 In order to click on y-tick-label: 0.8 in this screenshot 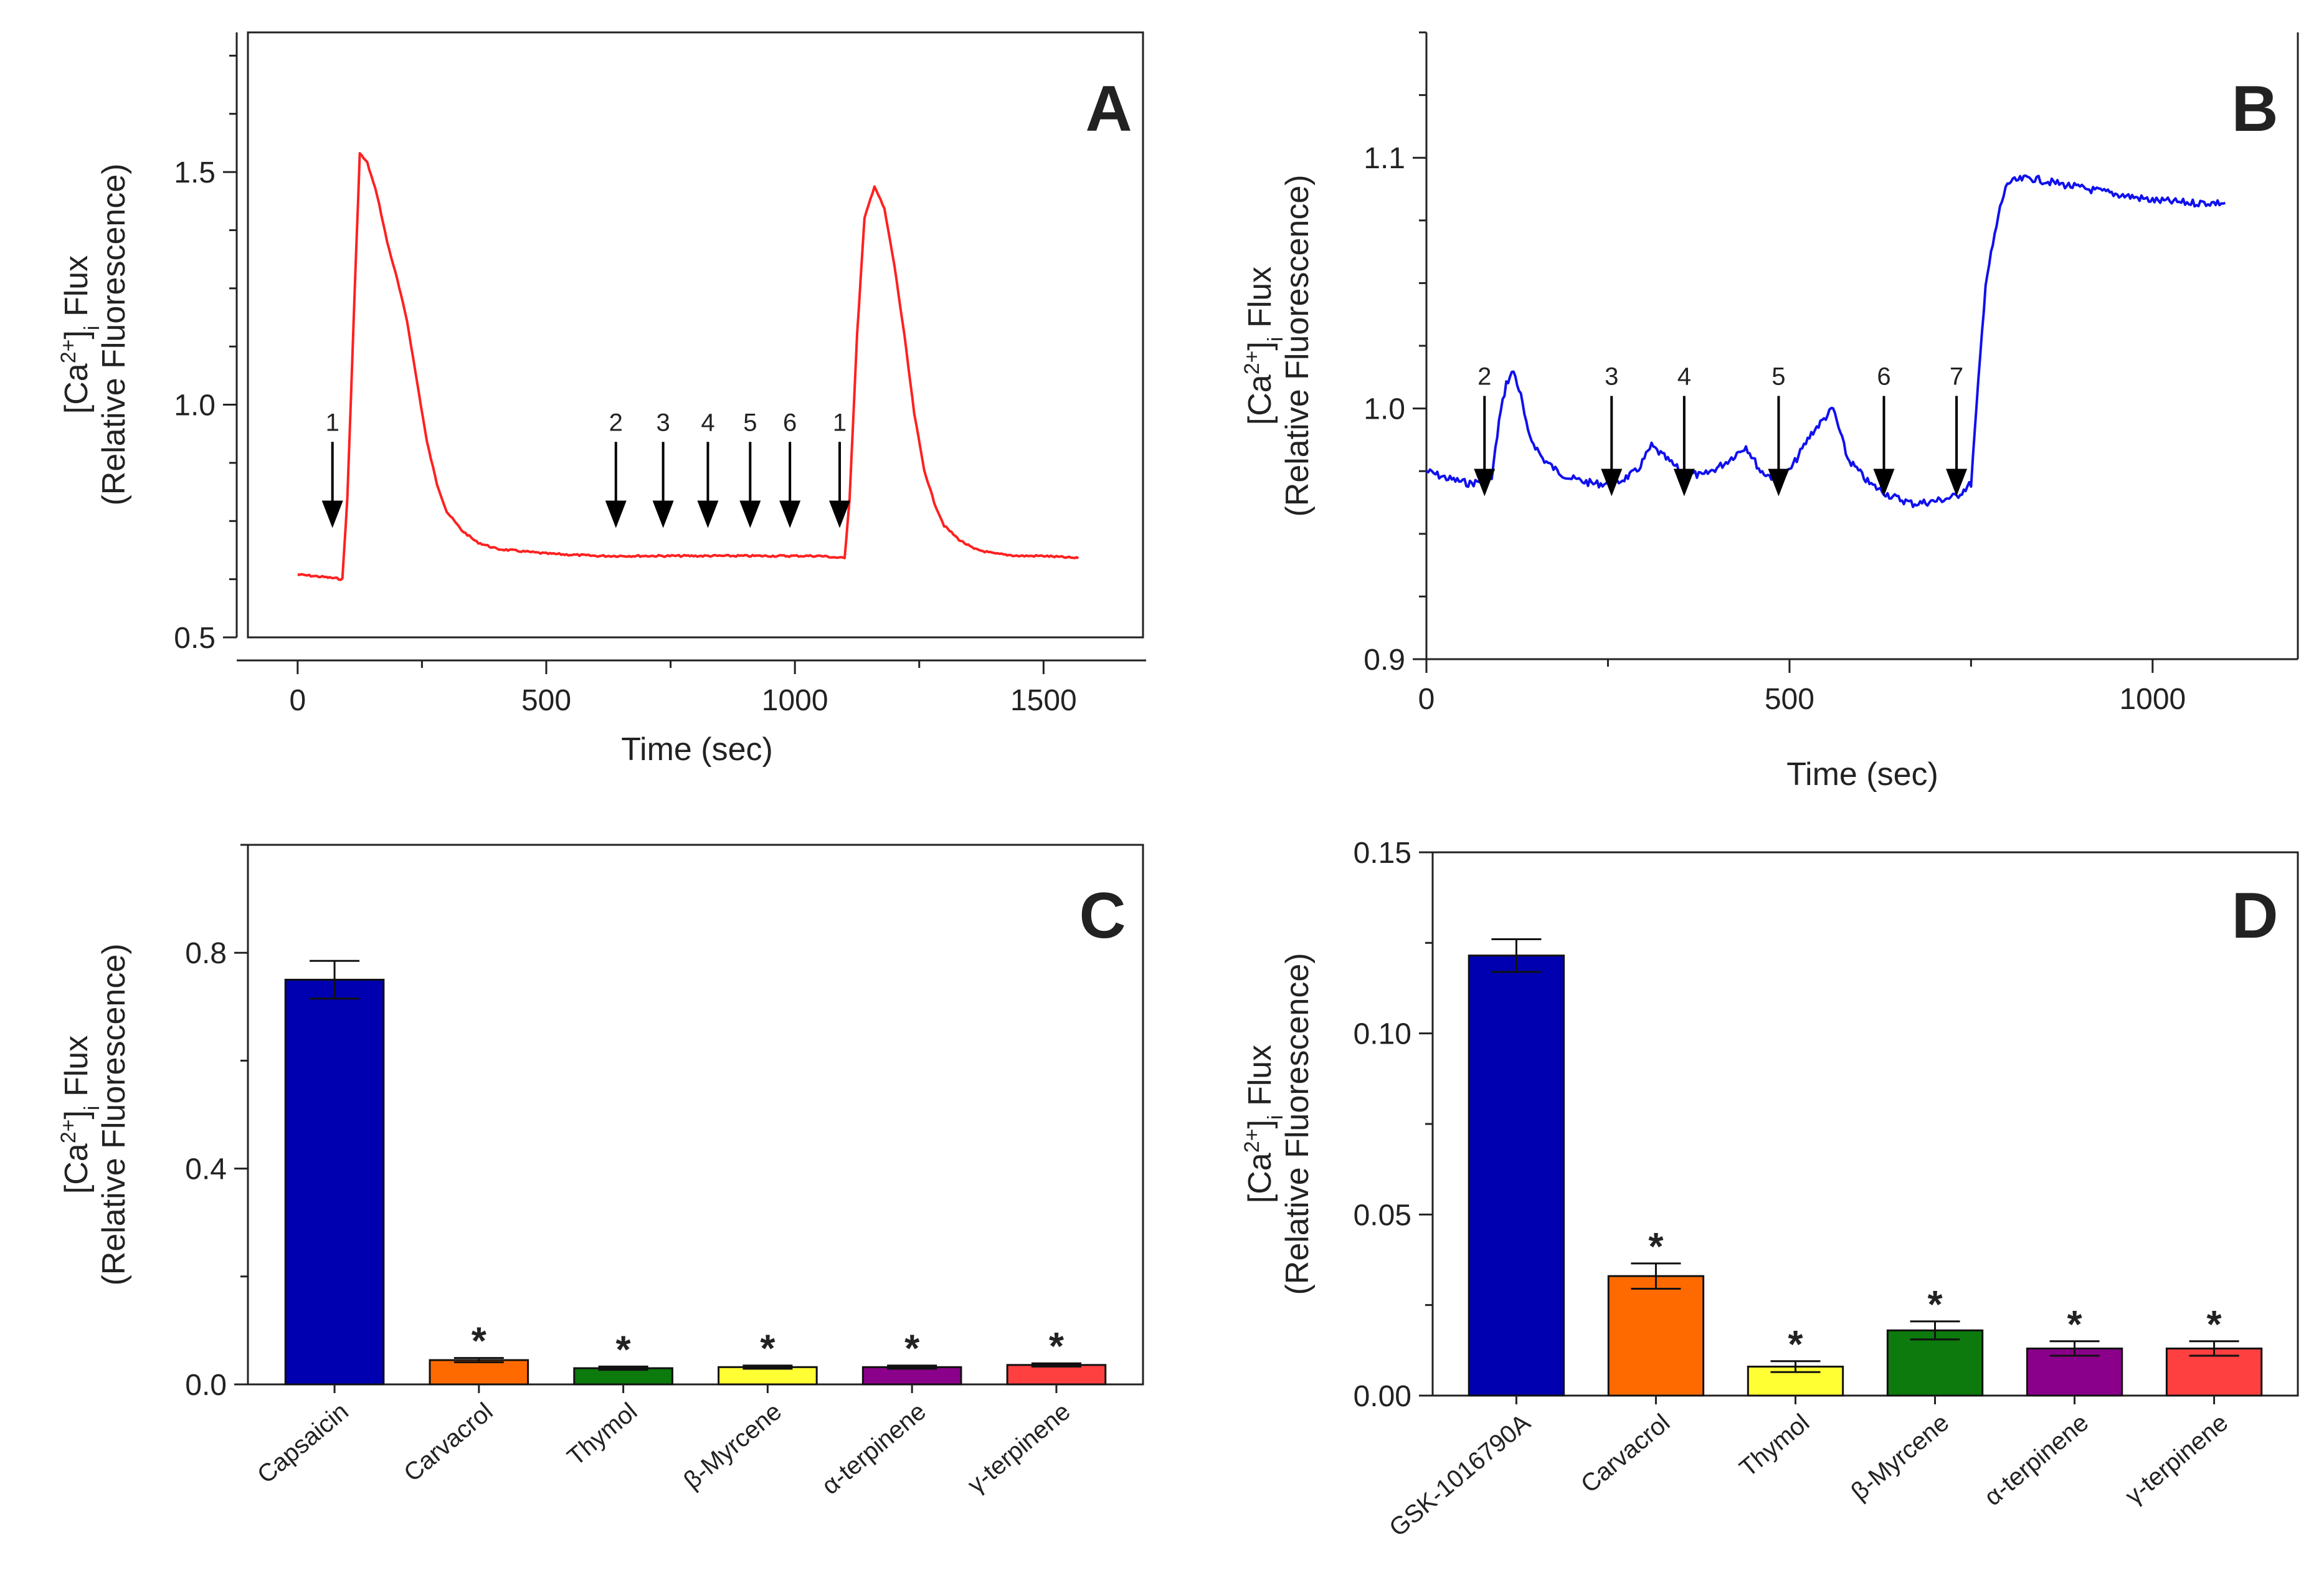, I will do `click(206, 953)`.